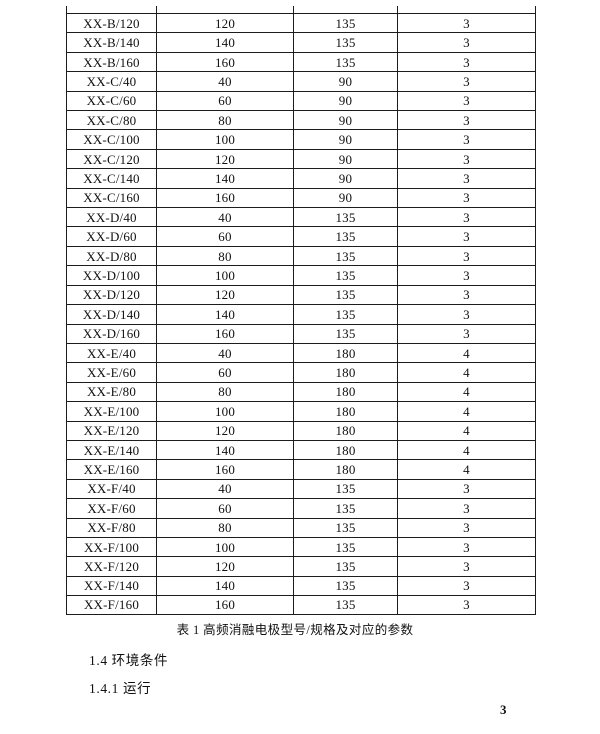 The width and height of the screenshot is (600, 734). What do you see at coordinates (112, 42) in the screenshot?
I see `table-cell: XX-B/140` at bounding box center [112, 42].